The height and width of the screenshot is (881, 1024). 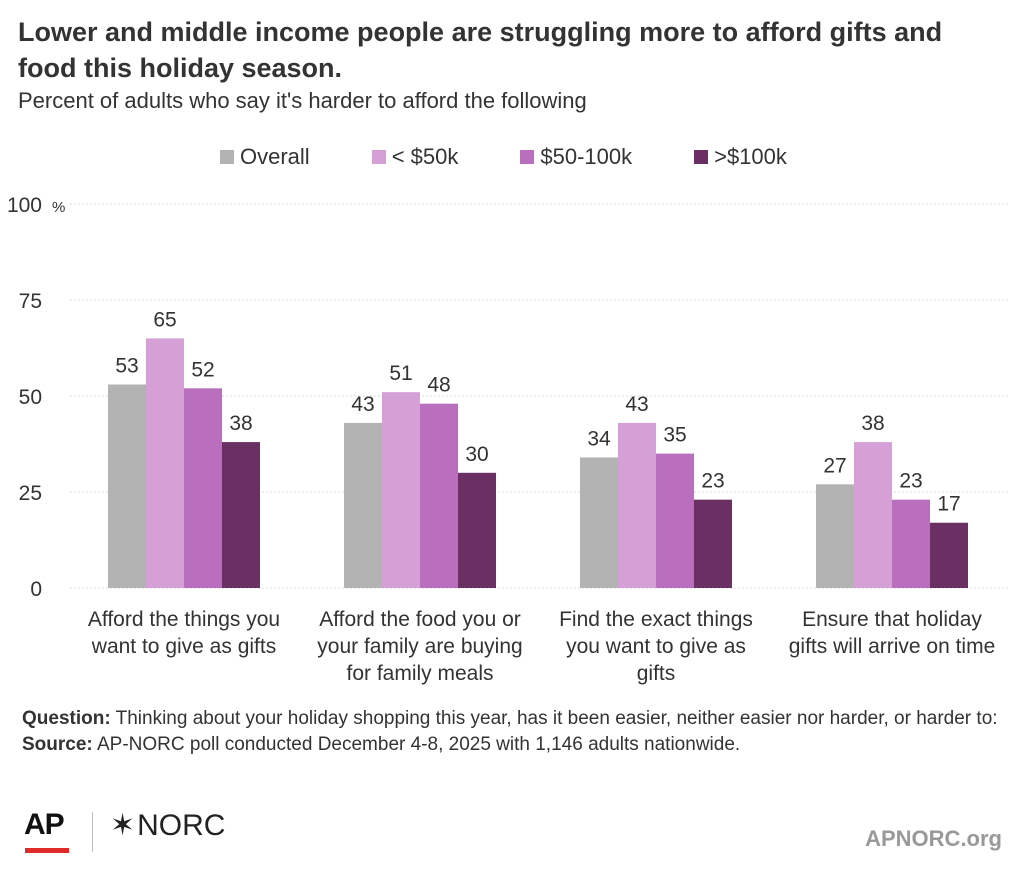 What do you see at coordinates (24, 205) in the screenshot?
I see `y-tick-label: 100` at bounding box center [24, 205].